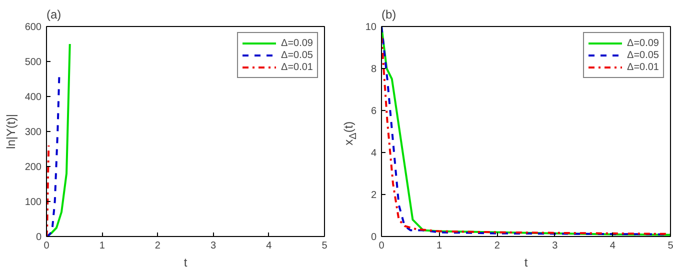 This screenshot has height=274, width=673. Describe the element at coordinates (33, 97) in the screenshot. I see `y-tick-label: 400` at that location.